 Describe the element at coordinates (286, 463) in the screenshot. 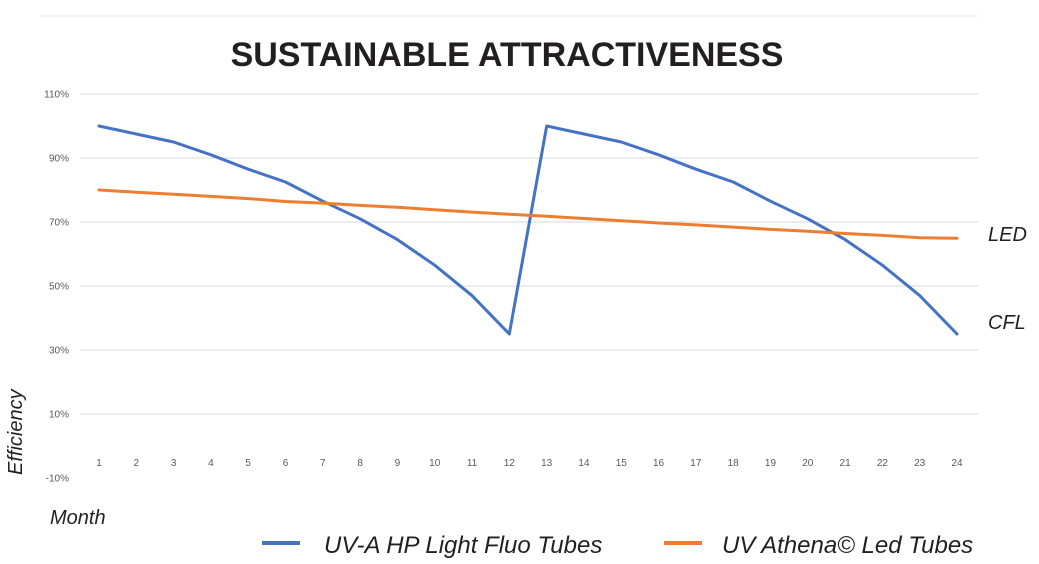

I see `x-tick-label: 6` at that location.